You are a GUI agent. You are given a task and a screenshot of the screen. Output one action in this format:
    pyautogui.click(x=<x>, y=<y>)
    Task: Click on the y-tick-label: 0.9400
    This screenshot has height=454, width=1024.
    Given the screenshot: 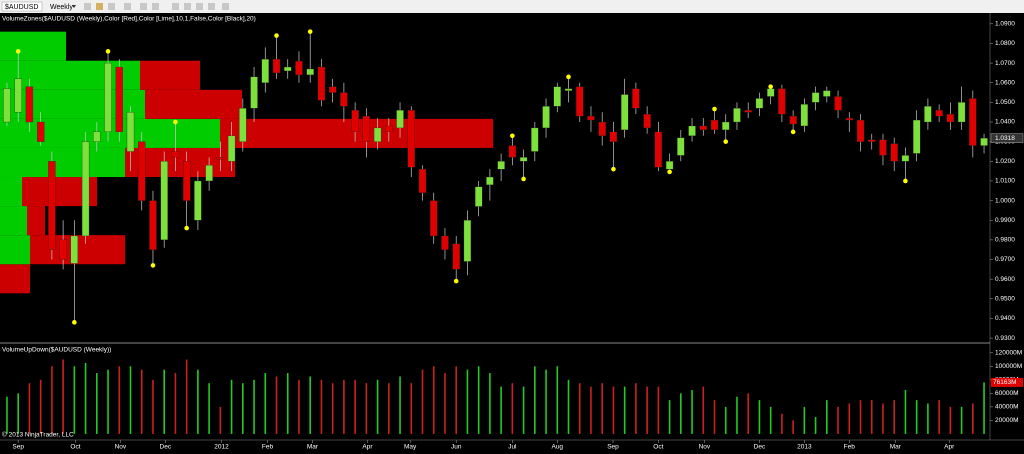 What is the action you would take?
    pyautogui.click(x=1005, y=318)
    